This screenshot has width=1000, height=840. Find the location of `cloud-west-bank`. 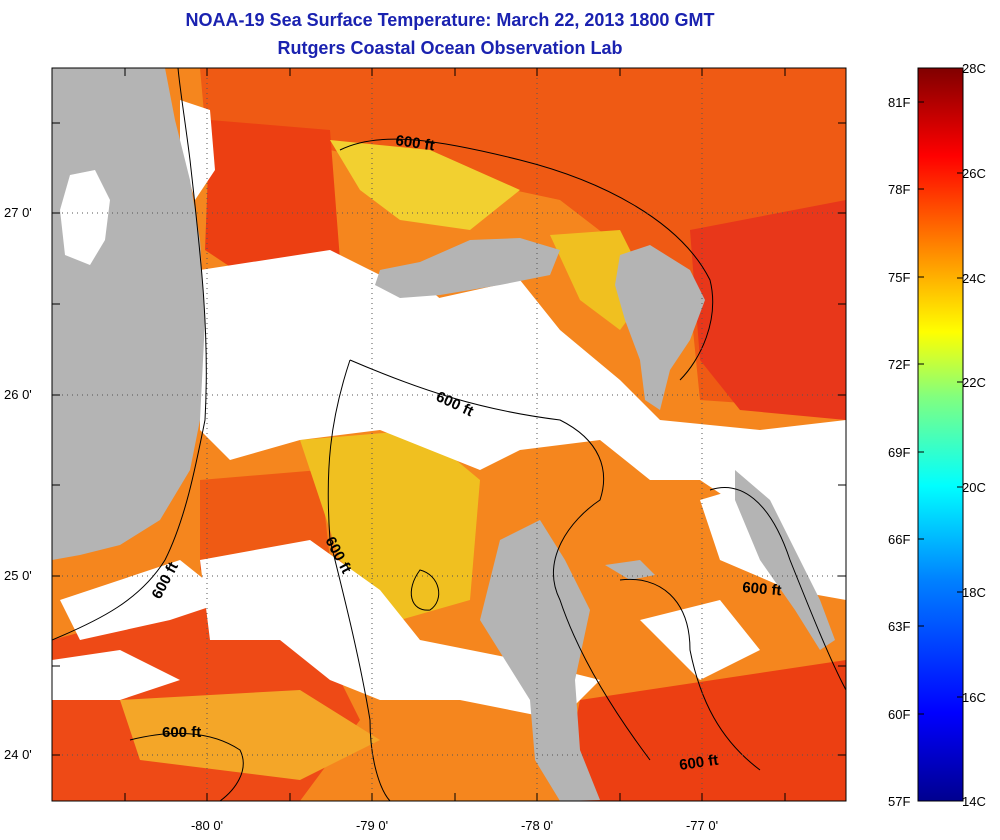

cloud-west-bank is located at coordinates (400, 330).